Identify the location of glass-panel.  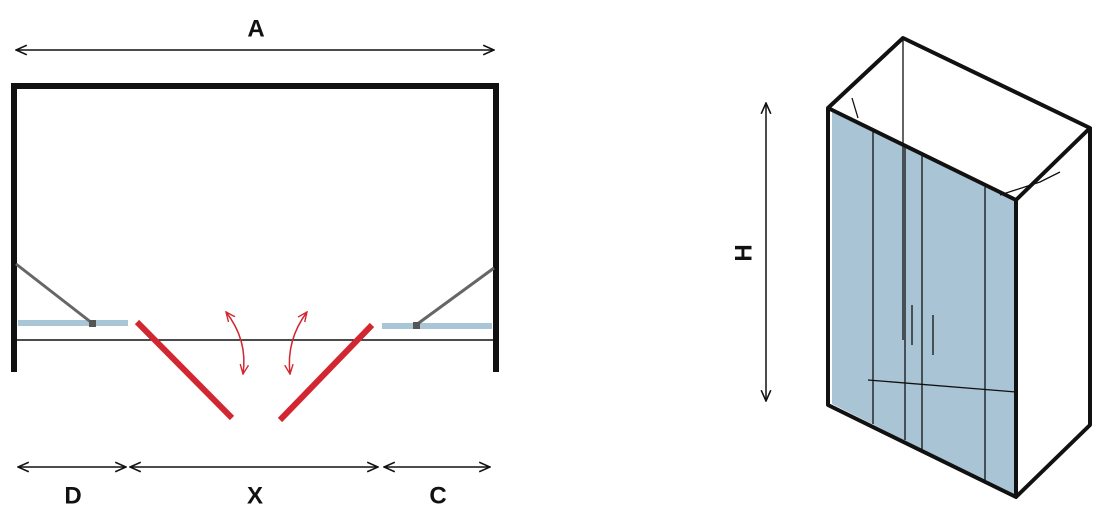
(924, 304).